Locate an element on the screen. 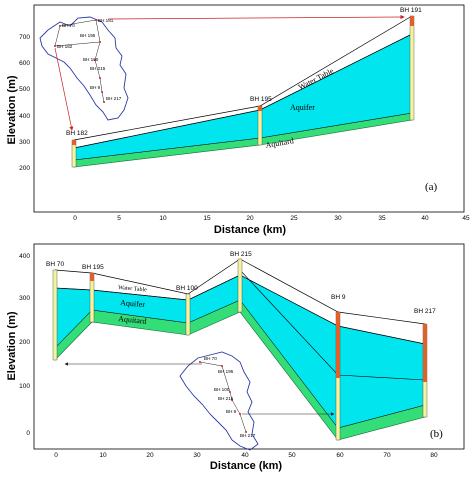 This screenshot has height=477, width=474. water-table-line is located at coordinates (240, 309).